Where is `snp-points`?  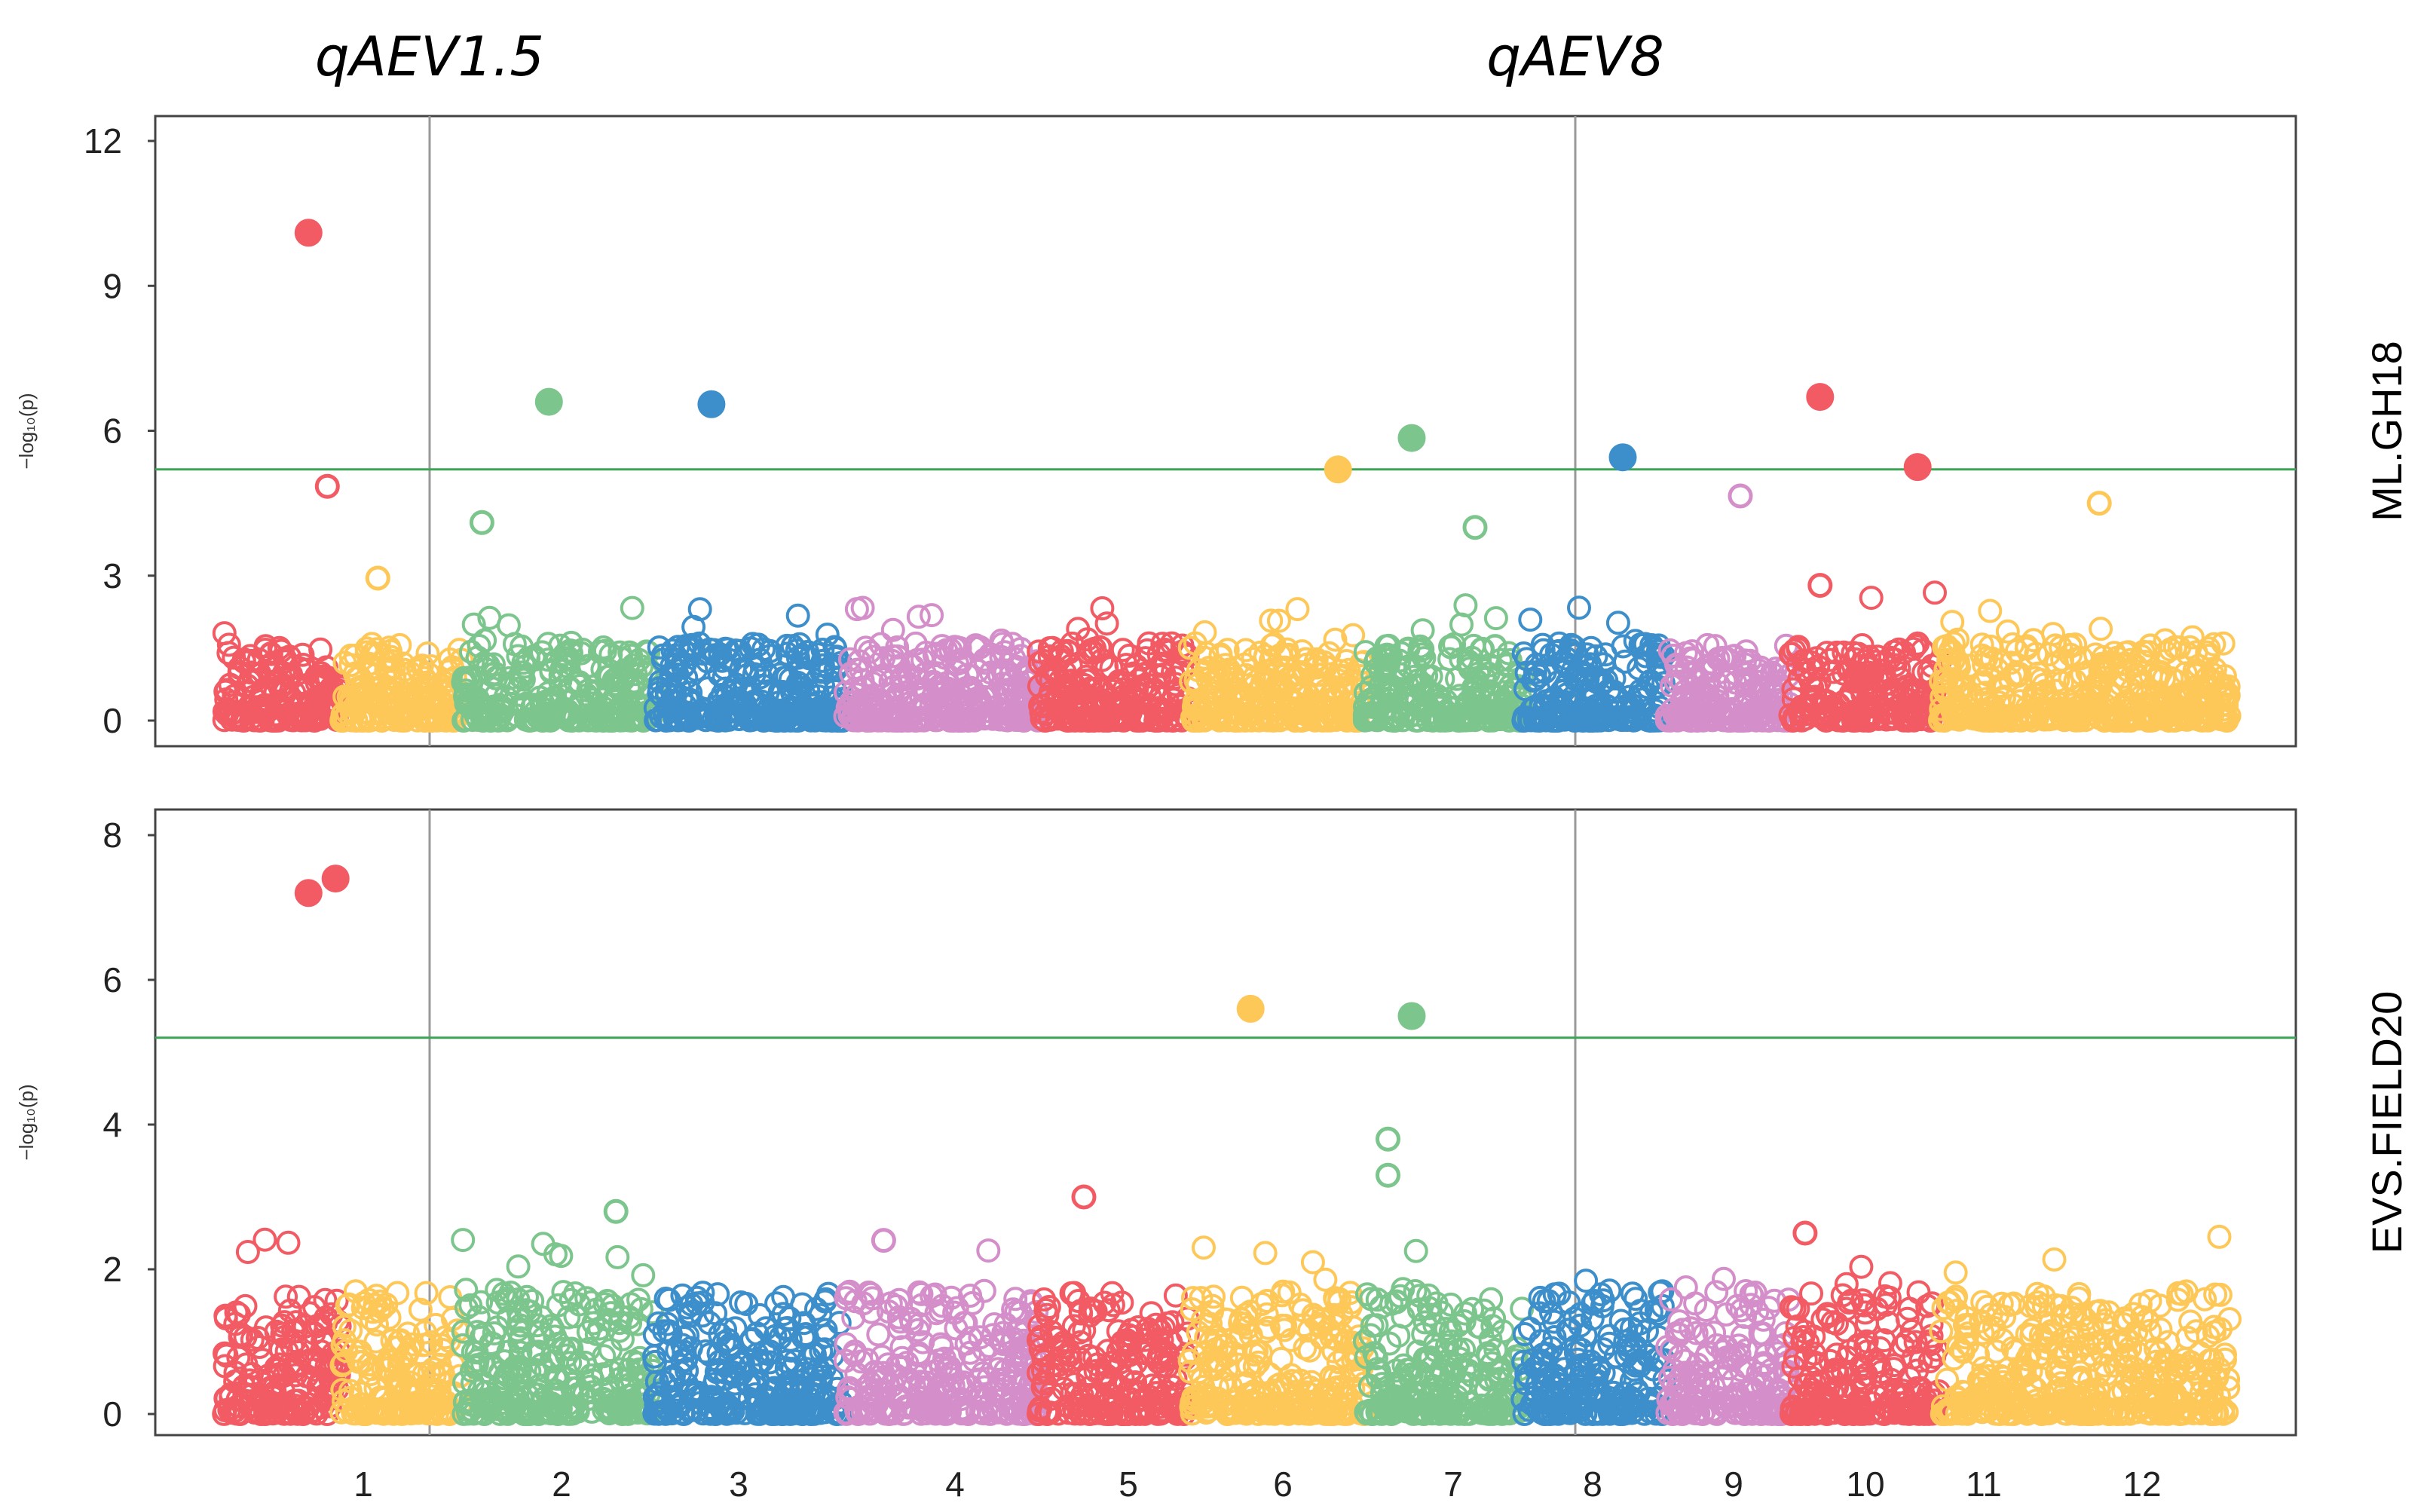
snp-points is located at coordinates (1227, 1325).